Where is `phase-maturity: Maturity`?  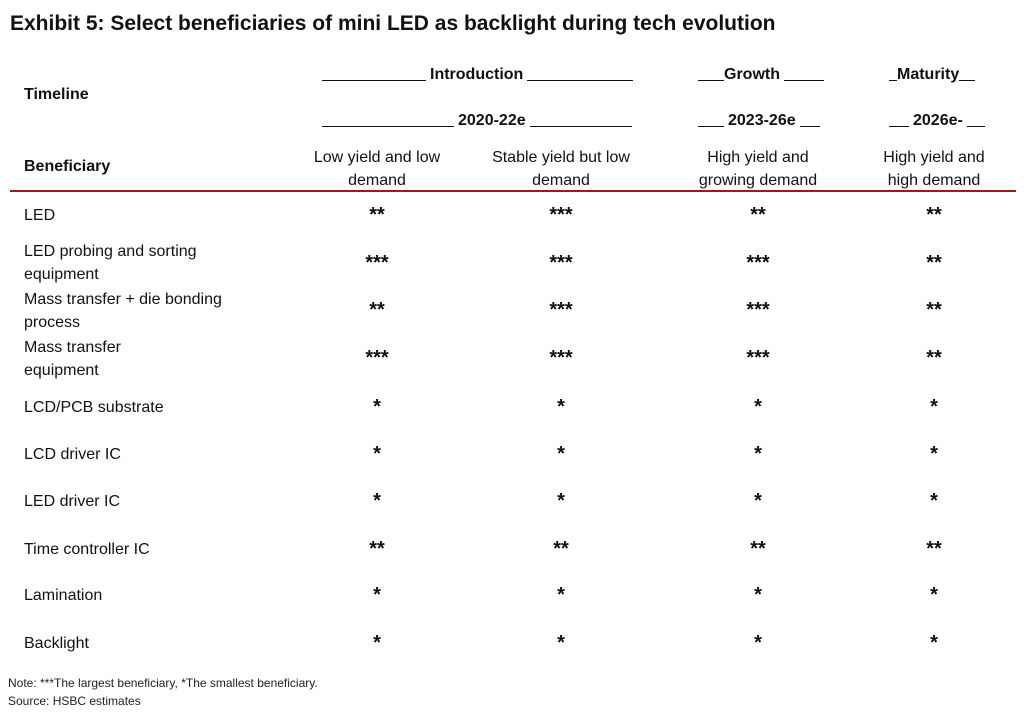 phase-maturity: Maturity is located at coordinates (932, 73).